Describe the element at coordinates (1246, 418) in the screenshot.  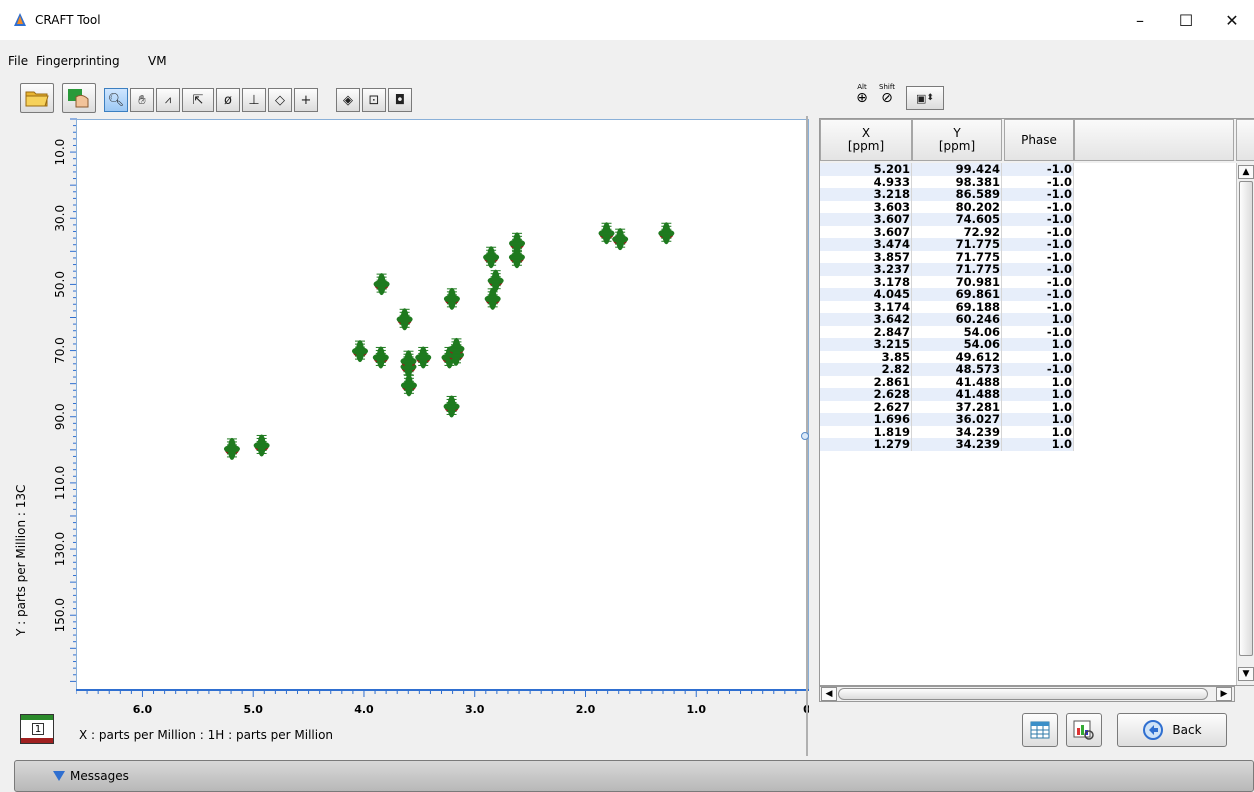
I see `vertical-scroll-thumb` at that location.